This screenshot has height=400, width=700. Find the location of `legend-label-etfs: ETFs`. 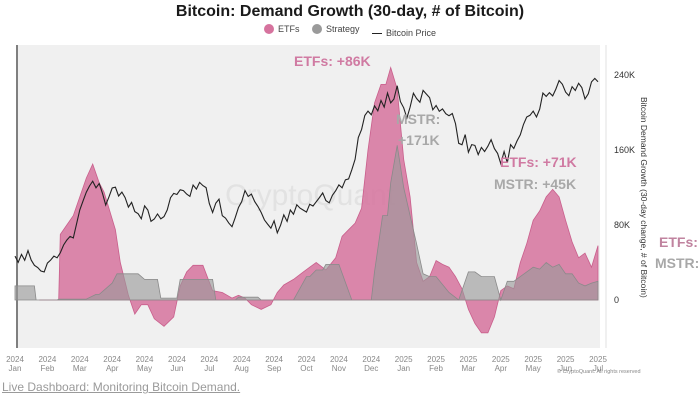

legend-label-etfs: ETFs is located at coordinates (288, 29).